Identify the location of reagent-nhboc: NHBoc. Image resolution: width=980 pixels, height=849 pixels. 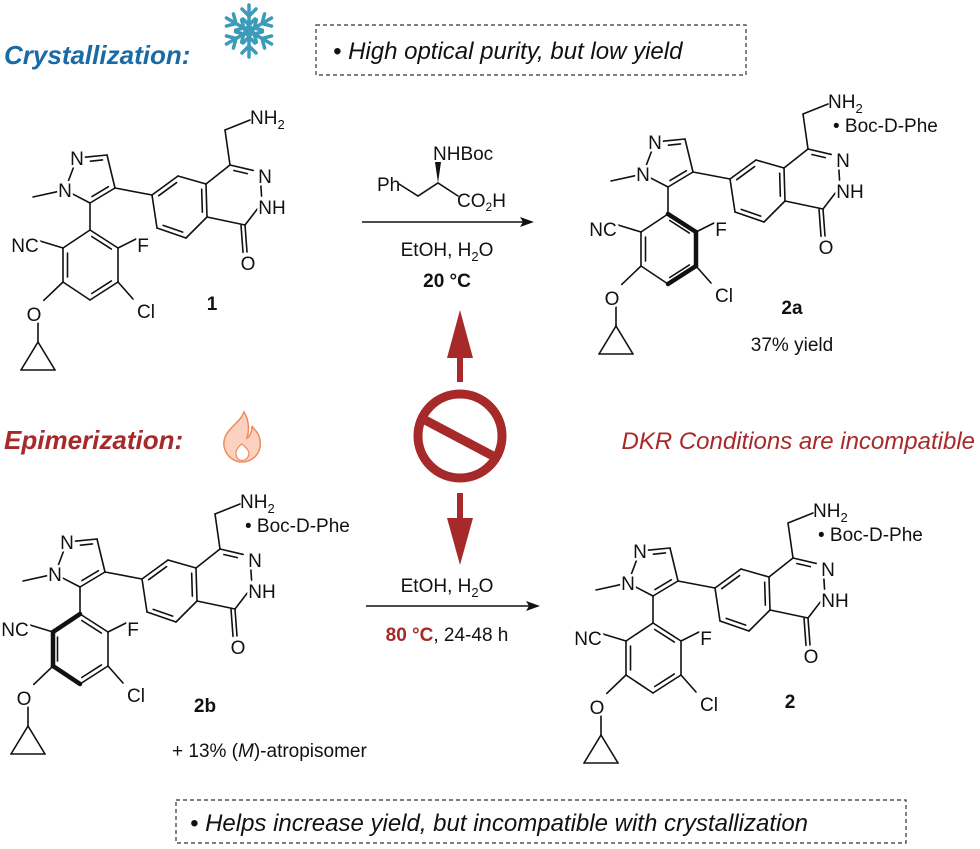
(463, 154).